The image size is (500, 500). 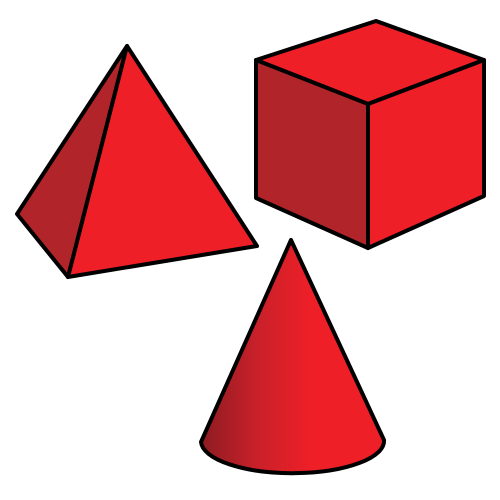 What do you see at coordinates (426, 154) in the screenshot?
I see `cube-right-face` at bounding box center [426, 154].